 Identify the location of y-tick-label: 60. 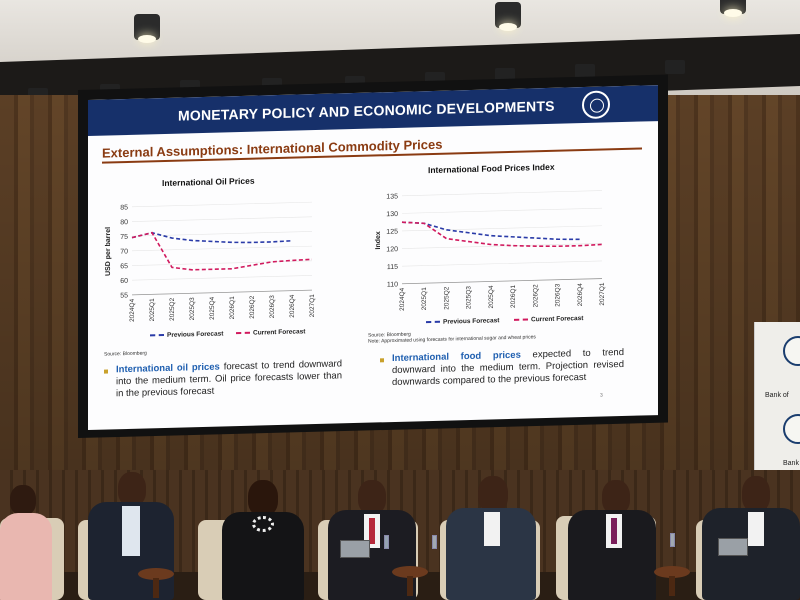
(124, 281).